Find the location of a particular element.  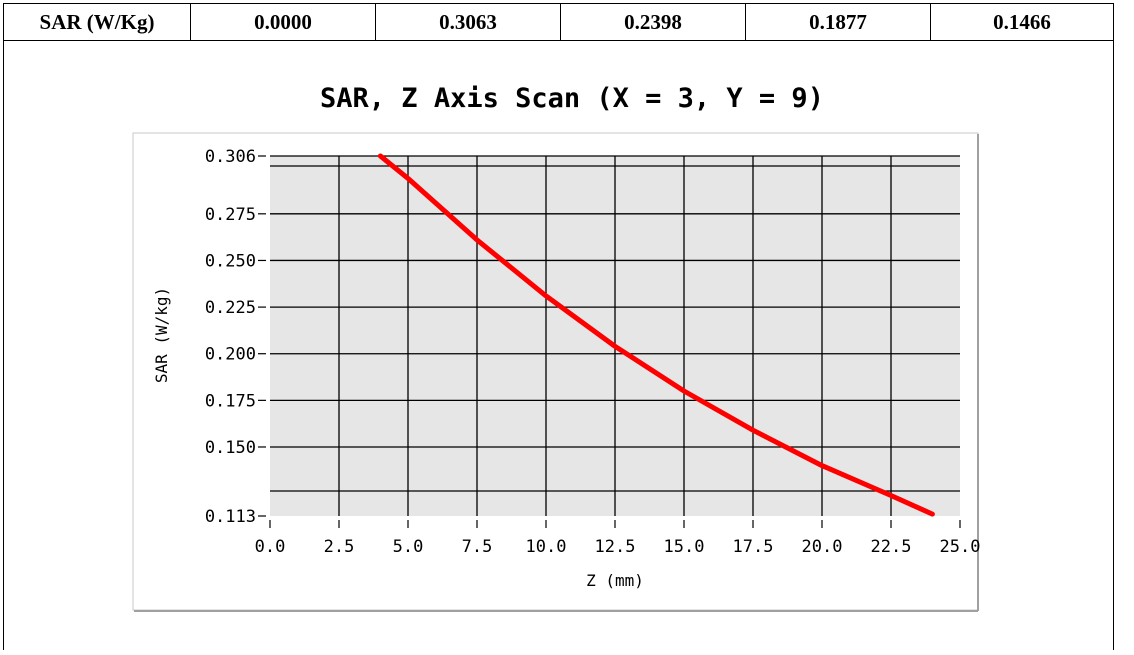

y-tick-label: 0.250 is located at coordinates (230, 261).